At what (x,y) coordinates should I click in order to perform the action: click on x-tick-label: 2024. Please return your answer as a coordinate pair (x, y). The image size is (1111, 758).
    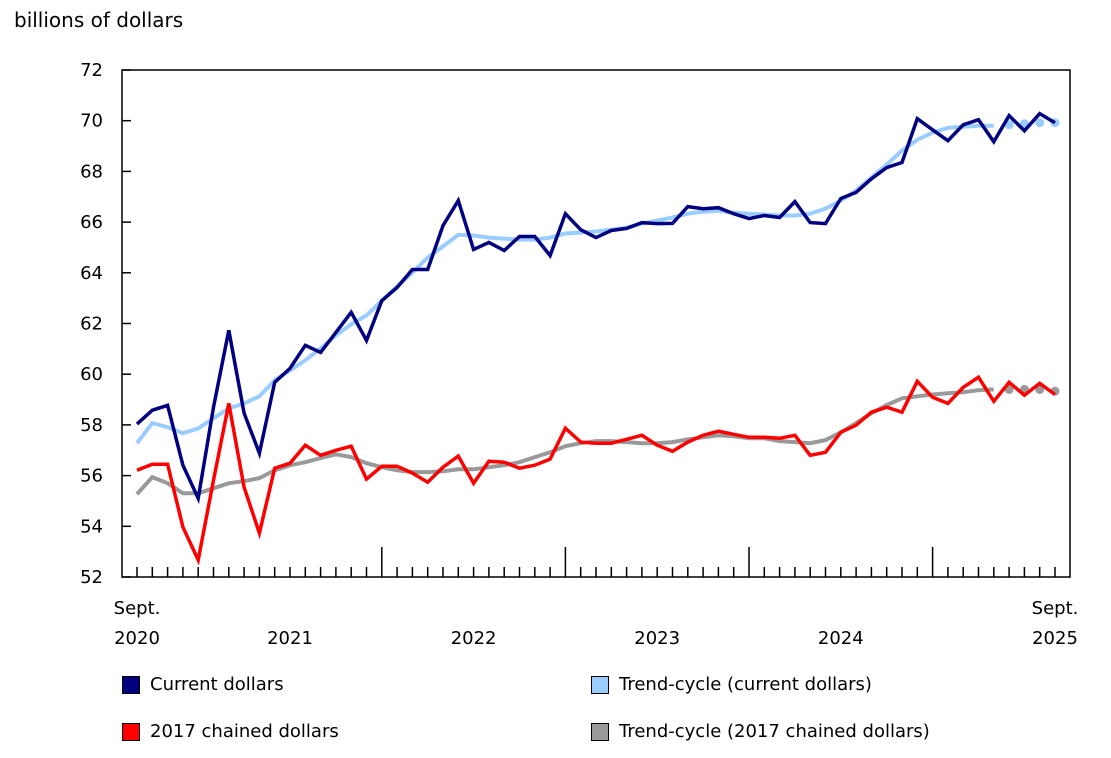
    Looking at the image, I should click on (841, 638).